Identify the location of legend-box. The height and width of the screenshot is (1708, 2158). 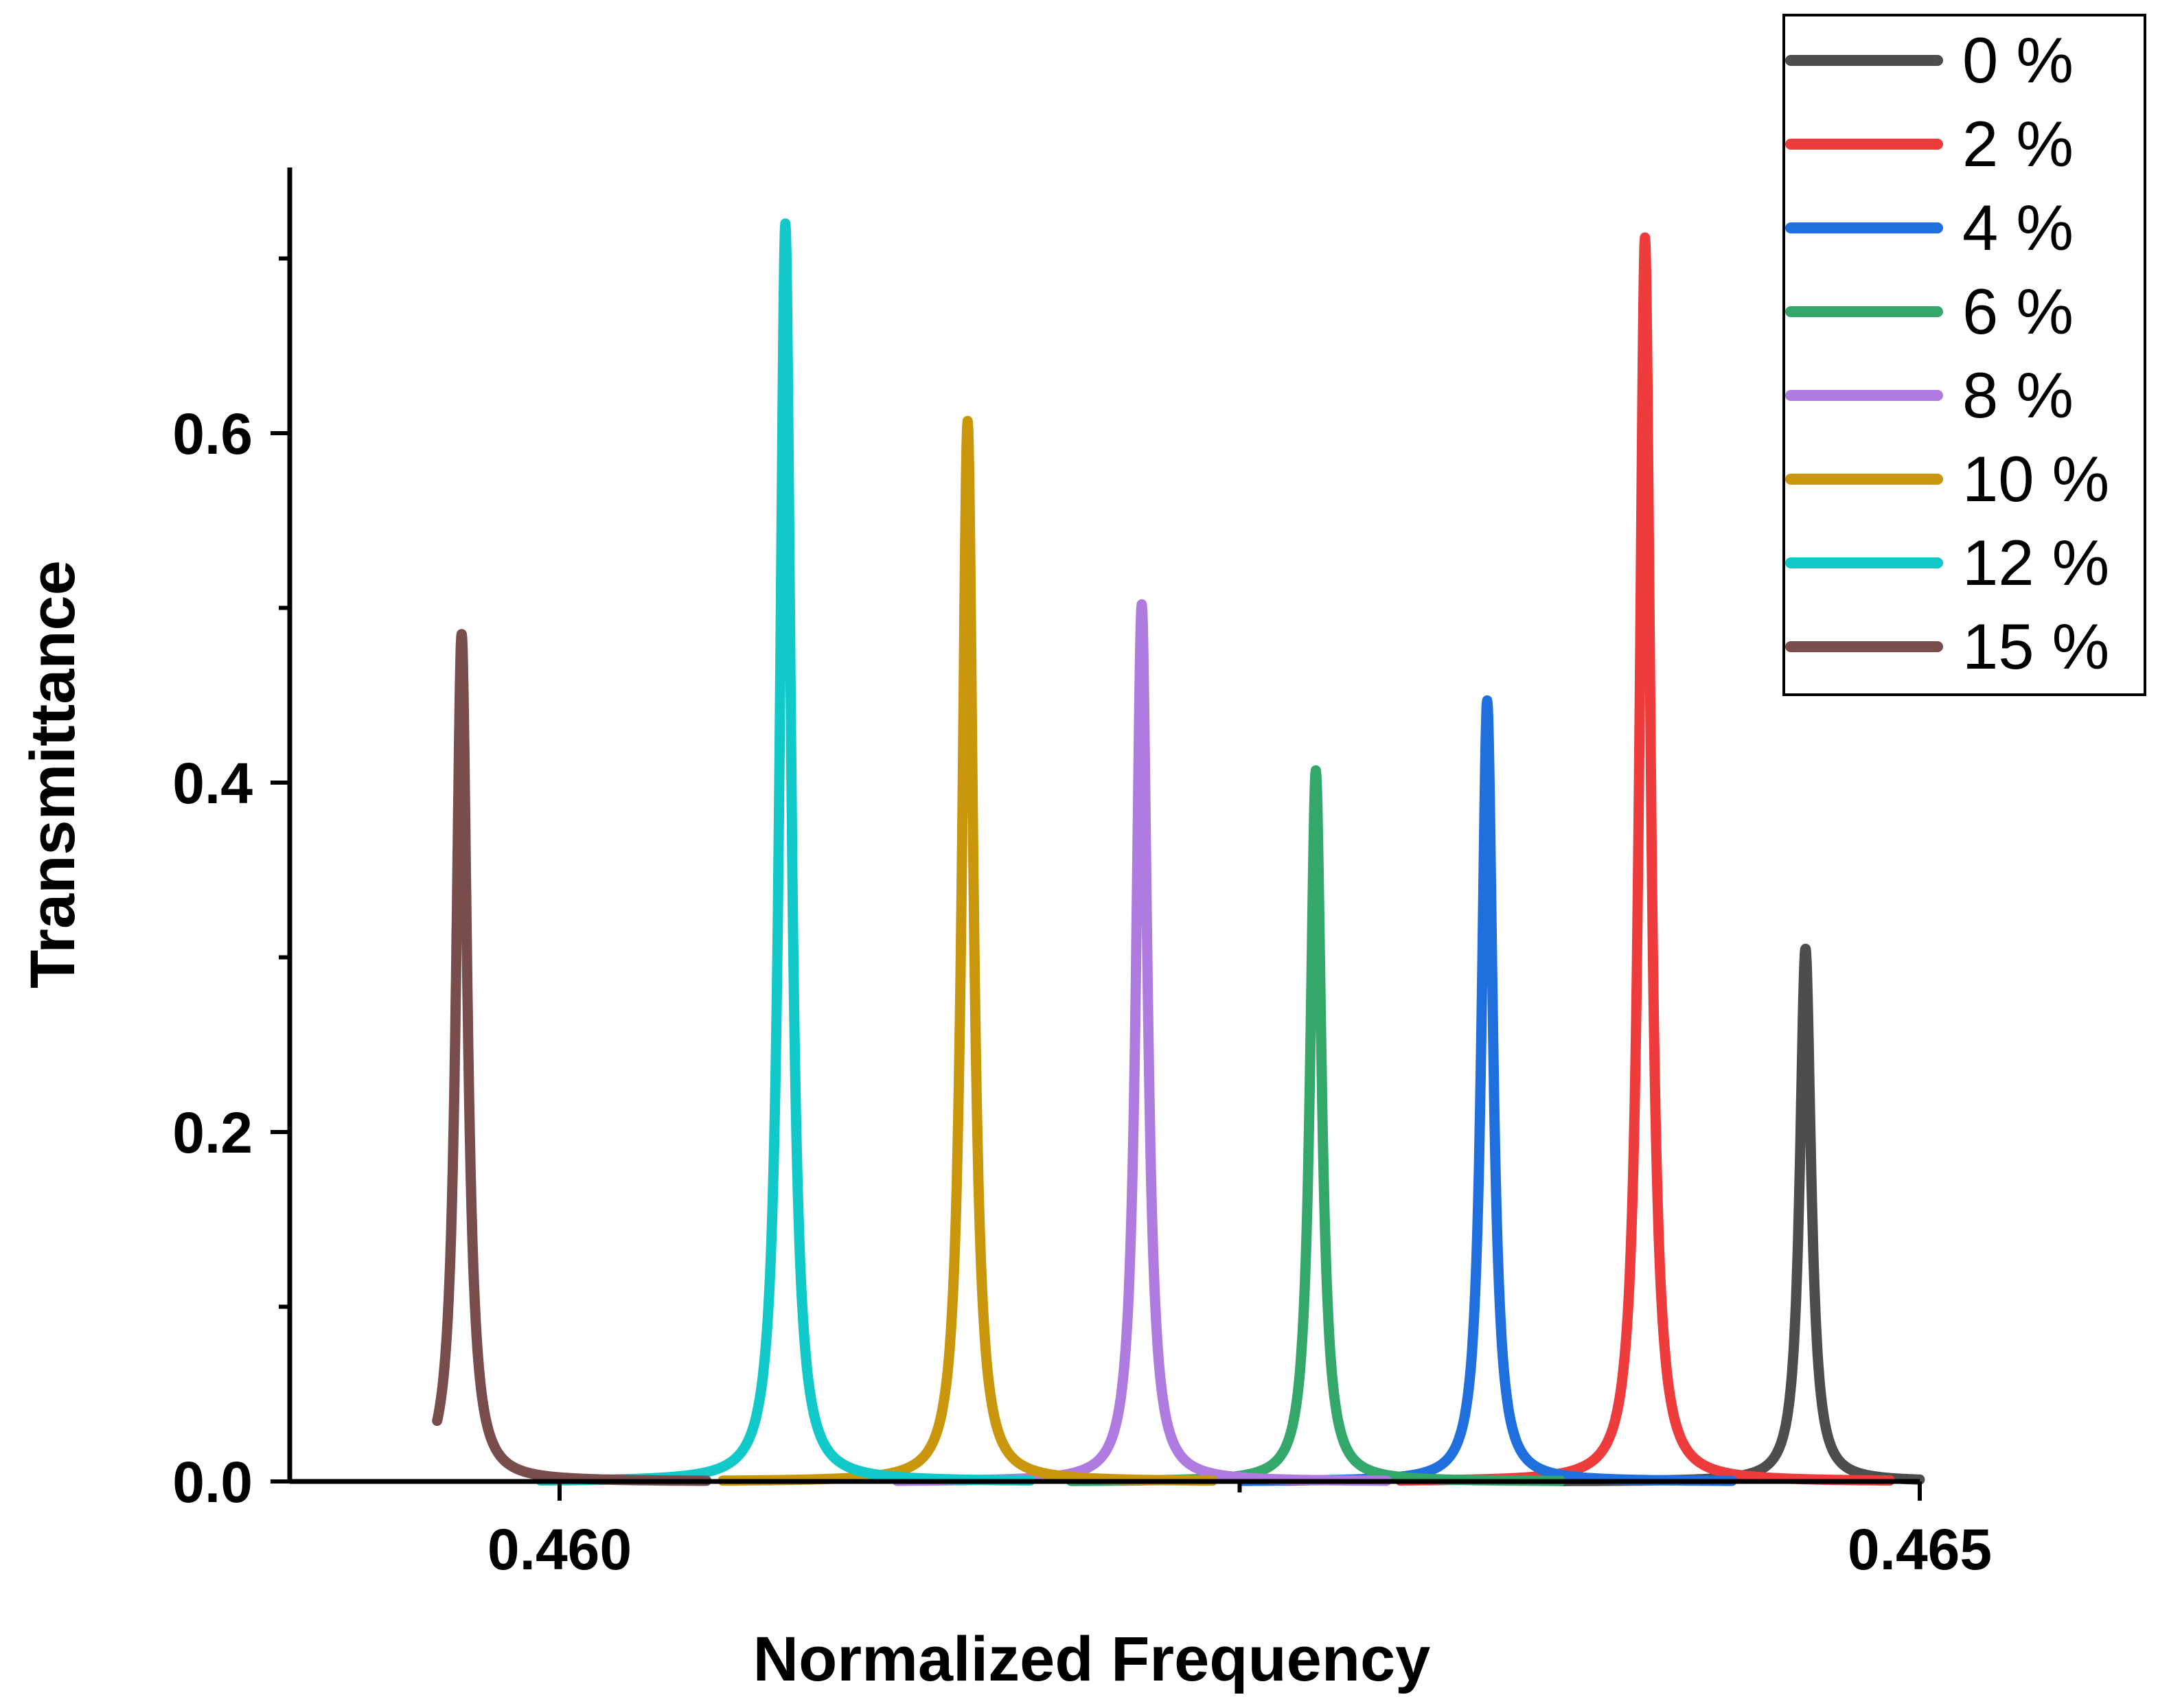
(1964, 355).